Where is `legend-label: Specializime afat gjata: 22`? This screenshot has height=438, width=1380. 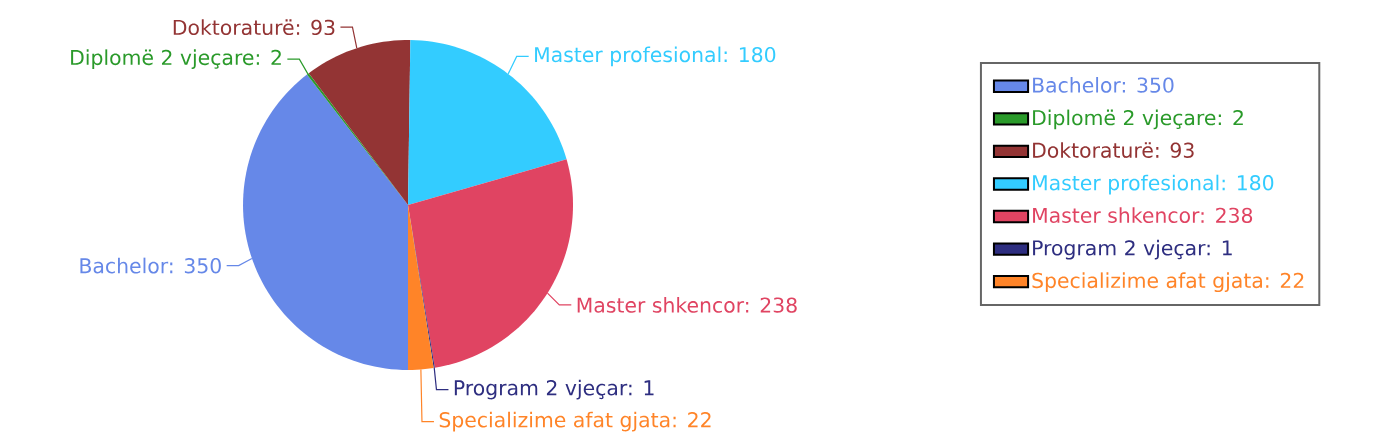 legend-label: Specializime afat gjata: 22 is located at coordinates (1168, 282).